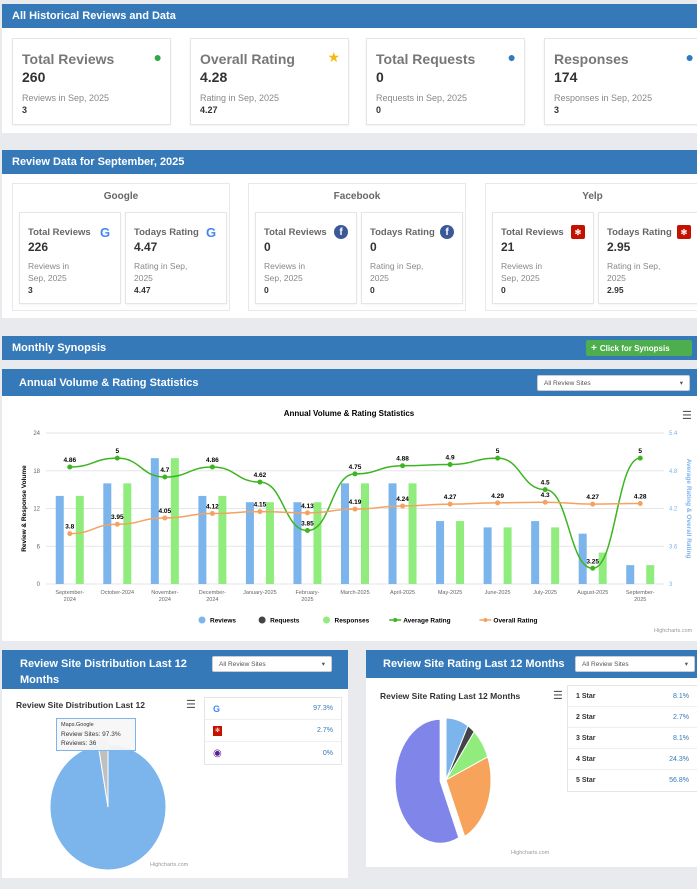 Image resolution: width=697 pixels, height=889 pixels. I want to click on x-tick: December-2024, so click(212, 596).